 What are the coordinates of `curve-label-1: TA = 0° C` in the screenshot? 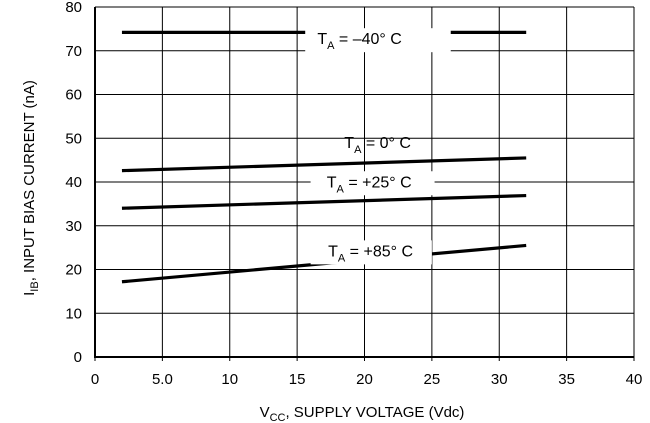 It's located at (377, 145).